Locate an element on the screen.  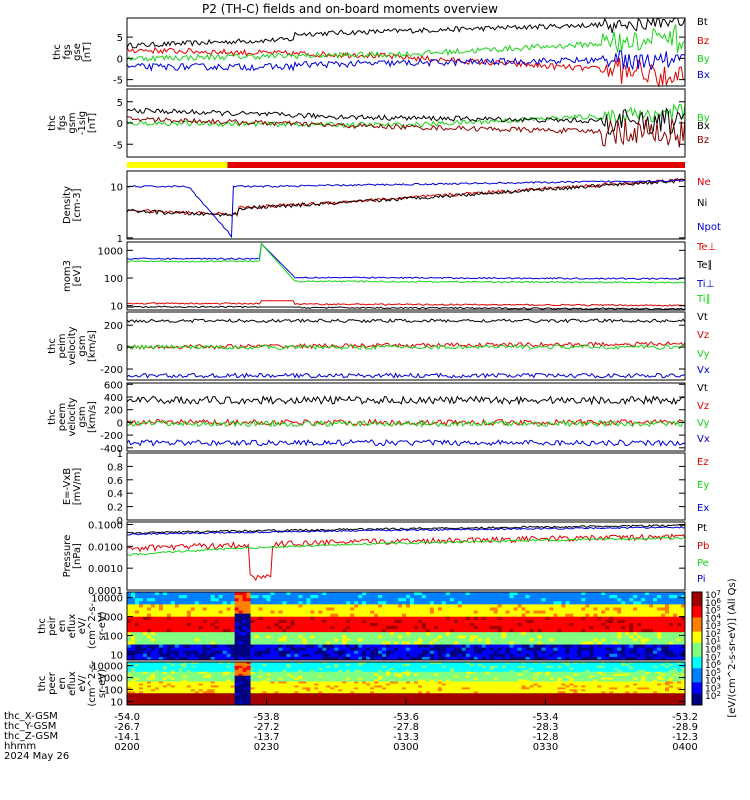
y-axis-label: [km/s] is located at coordinates (92, 417).